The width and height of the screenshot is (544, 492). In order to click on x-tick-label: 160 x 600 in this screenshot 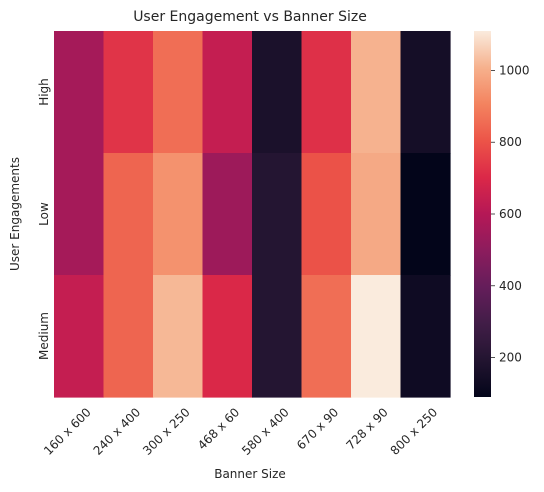, I will do `click(67, 431)`.